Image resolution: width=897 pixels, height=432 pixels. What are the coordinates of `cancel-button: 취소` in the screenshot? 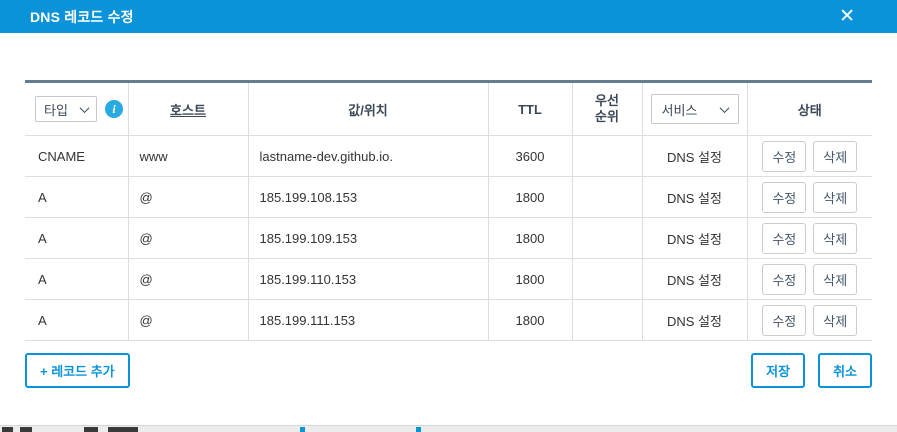 It's located at (845, 370).